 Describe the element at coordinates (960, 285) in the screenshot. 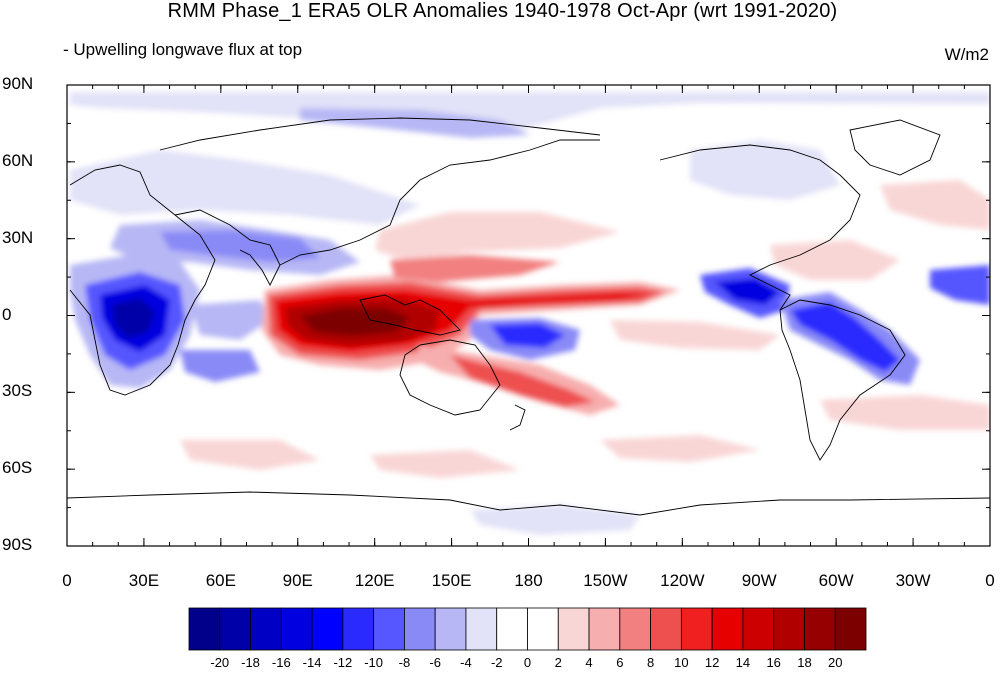

I see `anomaly-atlantic-negative` at that location.